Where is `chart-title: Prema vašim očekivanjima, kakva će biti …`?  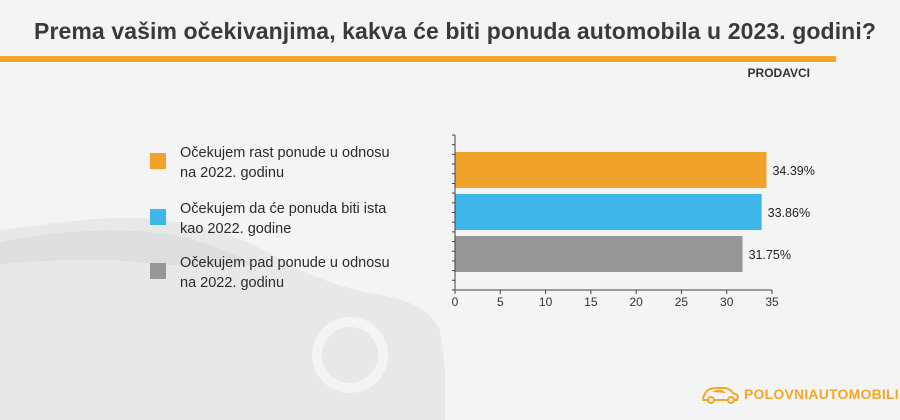
chart-title: Prema vašim očekivanjima, kakva će biti … is located at coordinates (455, 31).